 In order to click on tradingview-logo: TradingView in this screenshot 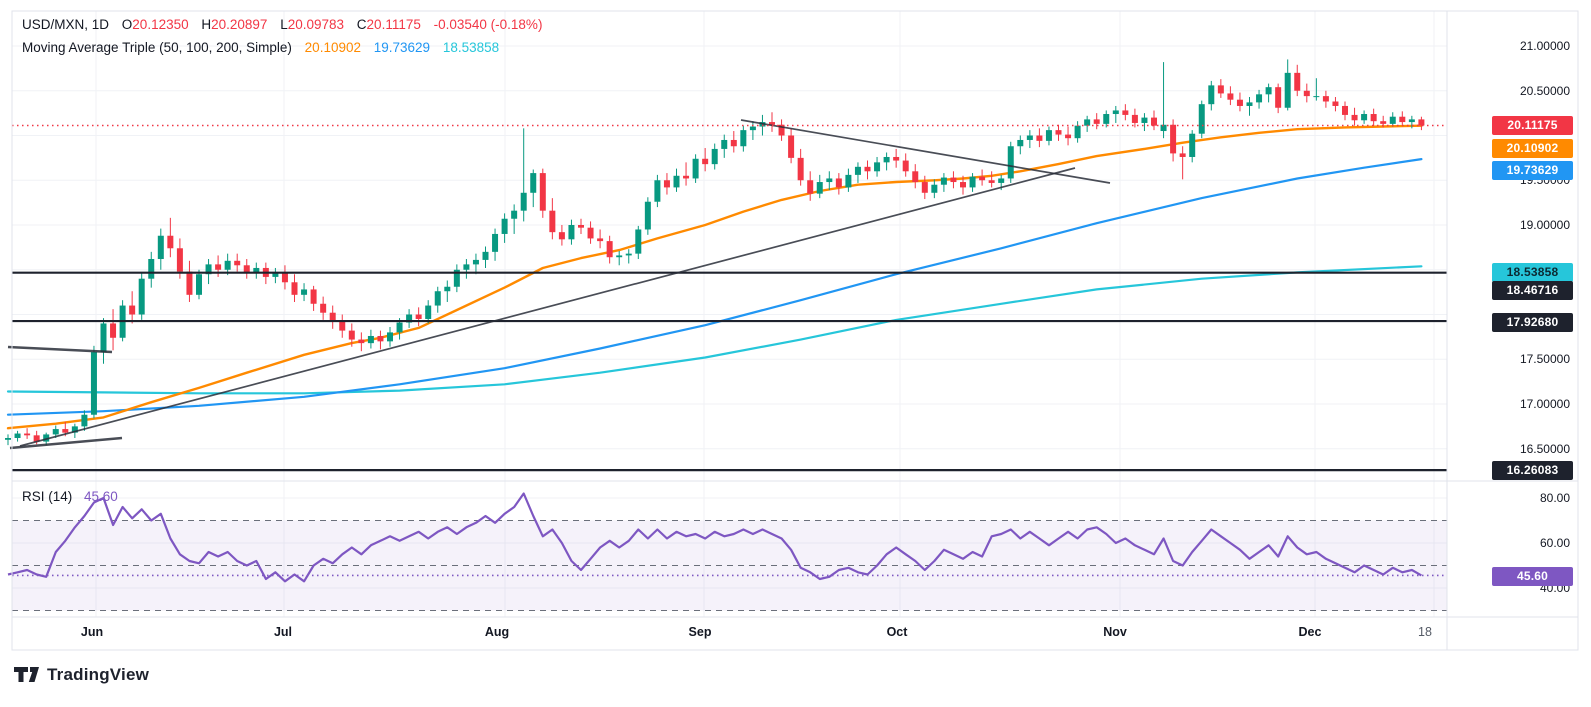, I will do `click(81, 675)`.